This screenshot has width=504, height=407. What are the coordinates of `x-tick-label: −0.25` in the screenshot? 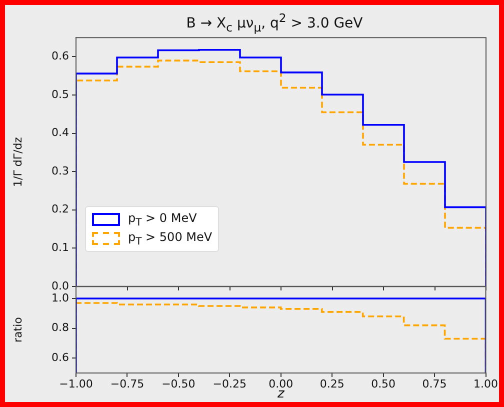 It's located at (229, 383).